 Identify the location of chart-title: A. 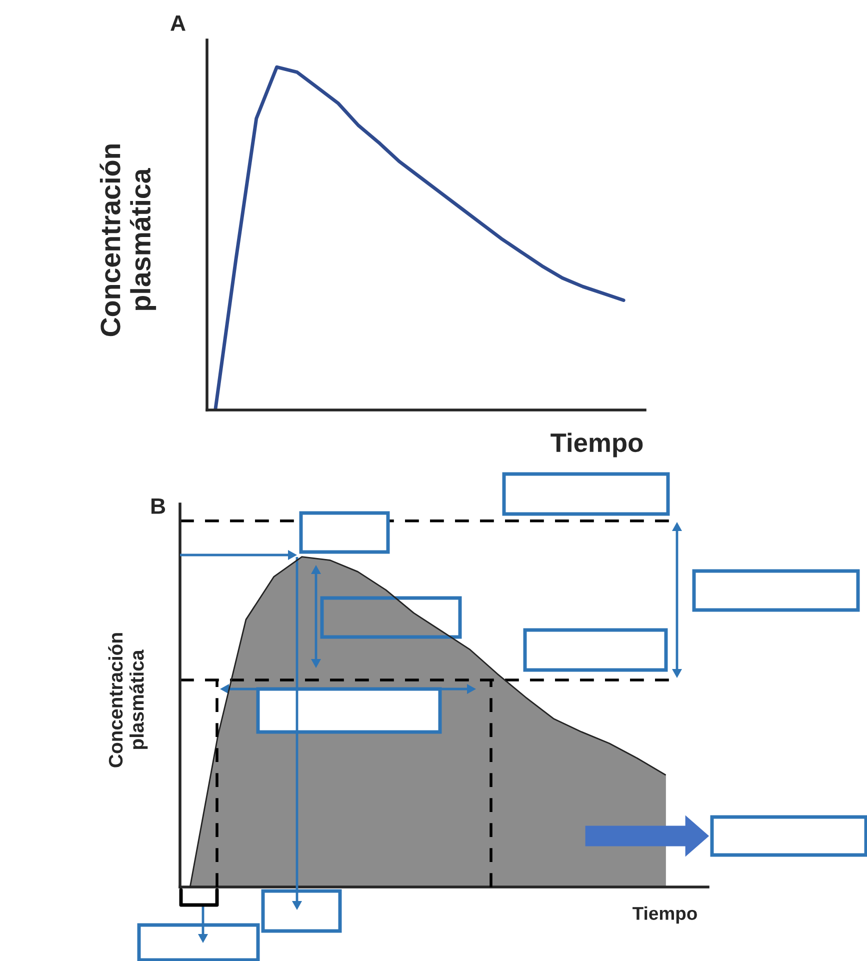
(178, 23).